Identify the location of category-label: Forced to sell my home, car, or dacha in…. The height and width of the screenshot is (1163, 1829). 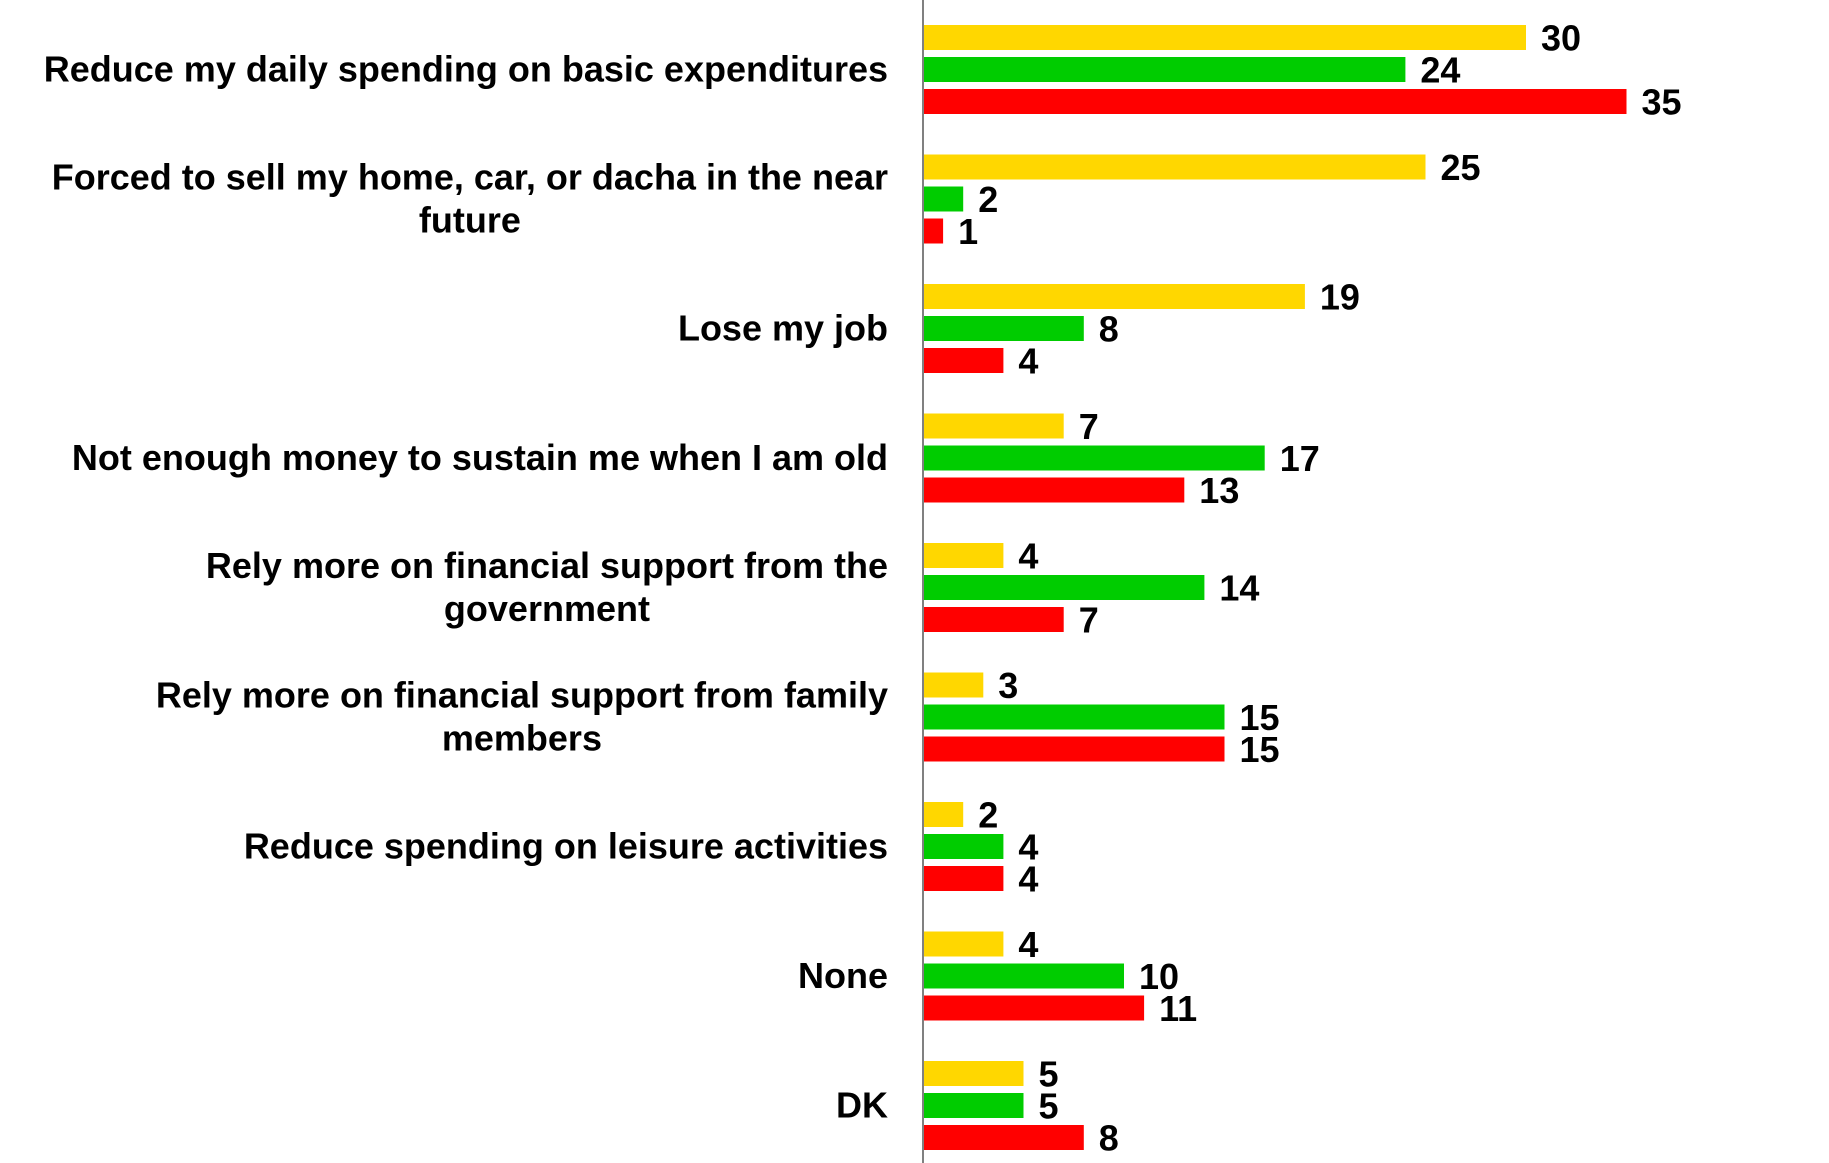
(470, 199).